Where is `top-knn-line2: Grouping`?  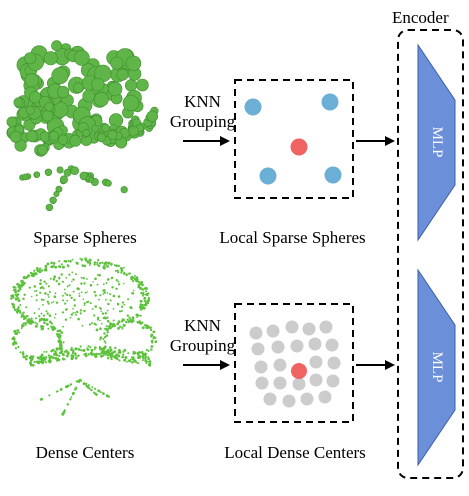
top-knn-line2: Grouping is located at coordinates (202, 121).